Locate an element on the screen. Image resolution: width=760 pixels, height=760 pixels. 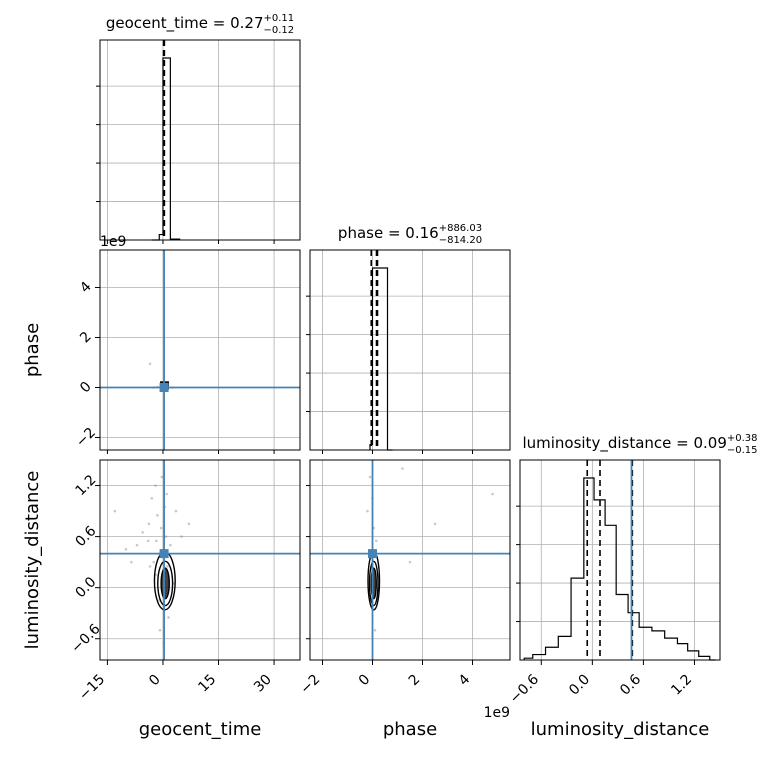
title-main: luminosity_distance = 0.09 is located at coordinates (624, 443).